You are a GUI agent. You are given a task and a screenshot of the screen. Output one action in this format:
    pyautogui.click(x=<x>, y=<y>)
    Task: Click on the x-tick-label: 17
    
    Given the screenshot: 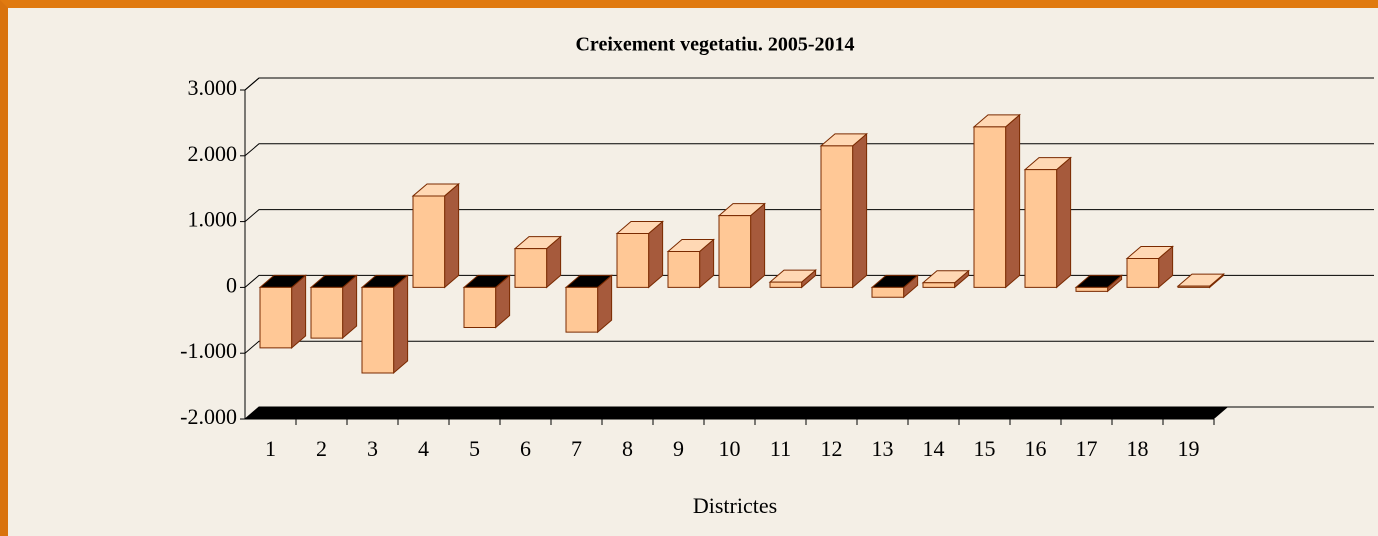 What is the action you would take?
    pyautogui.click(x=1087, y=448)
    